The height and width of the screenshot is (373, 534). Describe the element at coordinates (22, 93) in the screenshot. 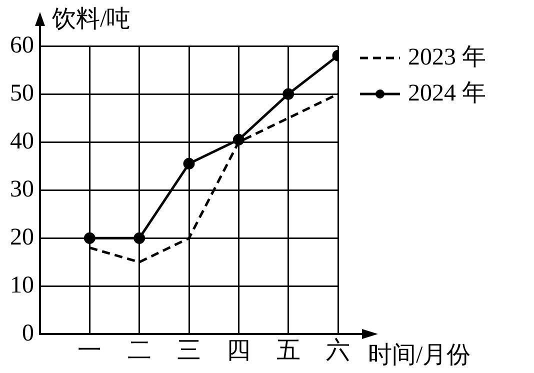

I see `y-tick-label: 50` at that location.